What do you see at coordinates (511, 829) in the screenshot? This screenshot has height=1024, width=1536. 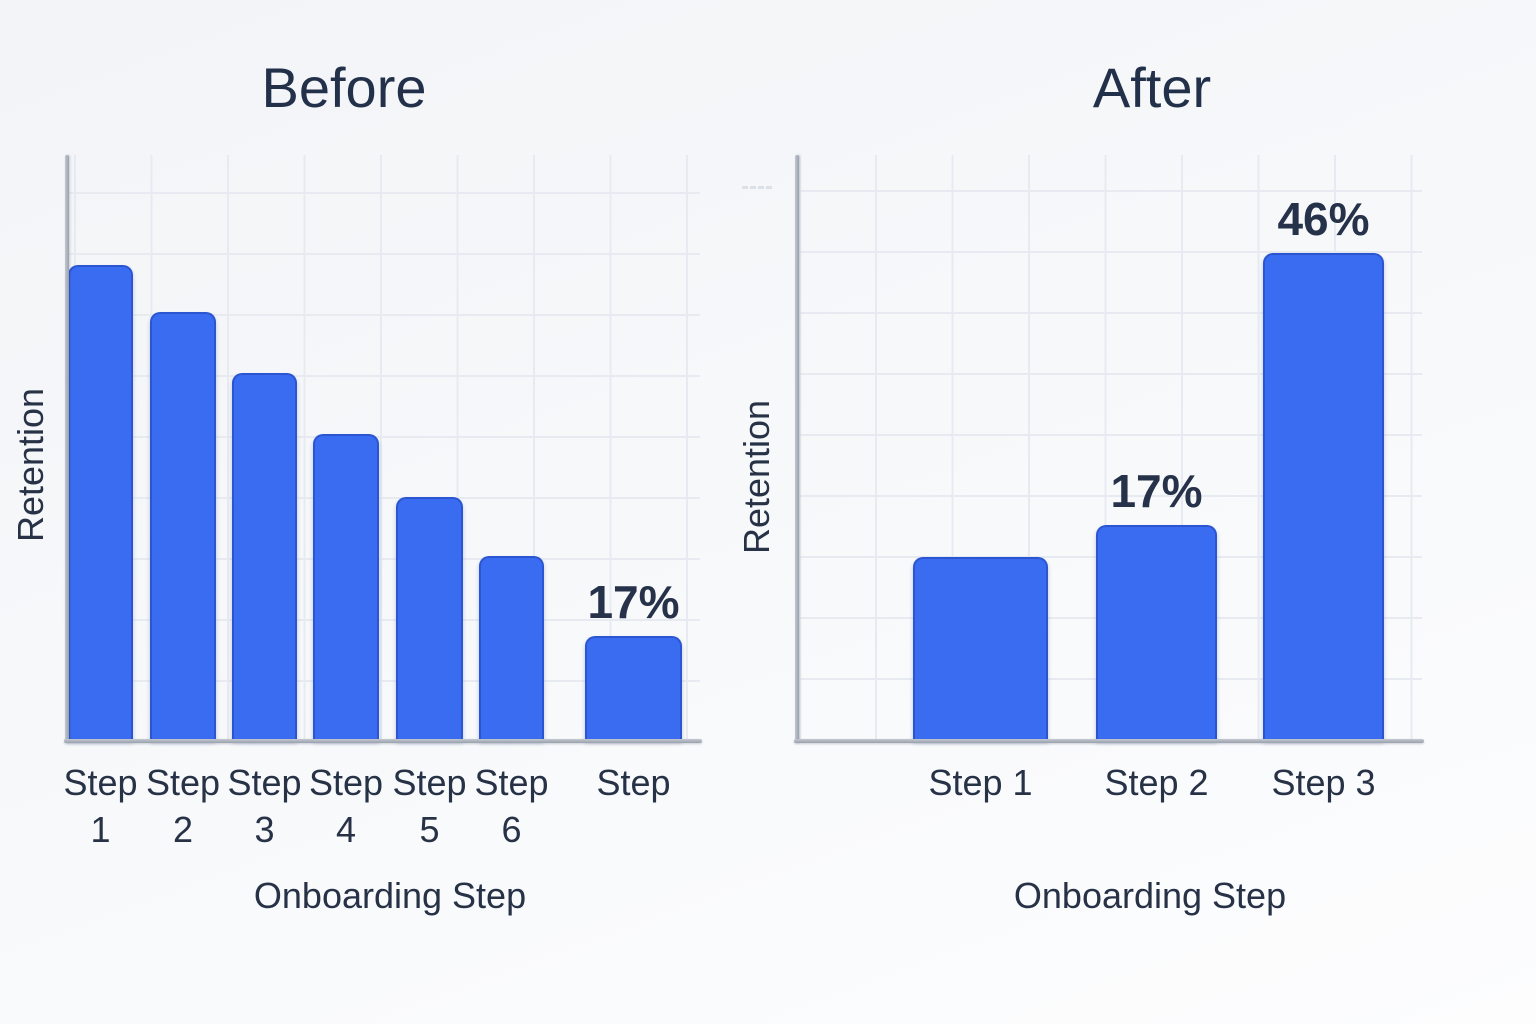 I see `x-tick-label: 6` at bounding box center [511, 829].